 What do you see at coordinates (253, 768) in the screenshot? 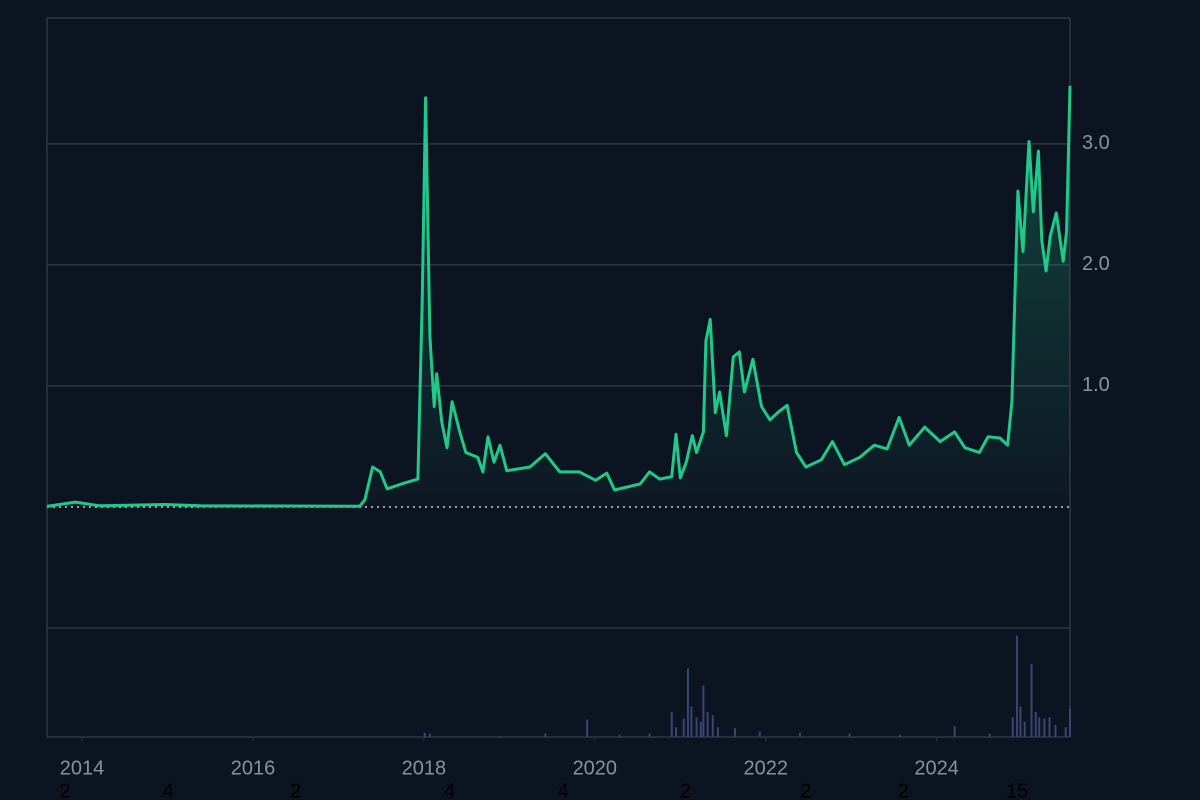
I see `x-tick-label: 2016` at bounding box center [253, 768].